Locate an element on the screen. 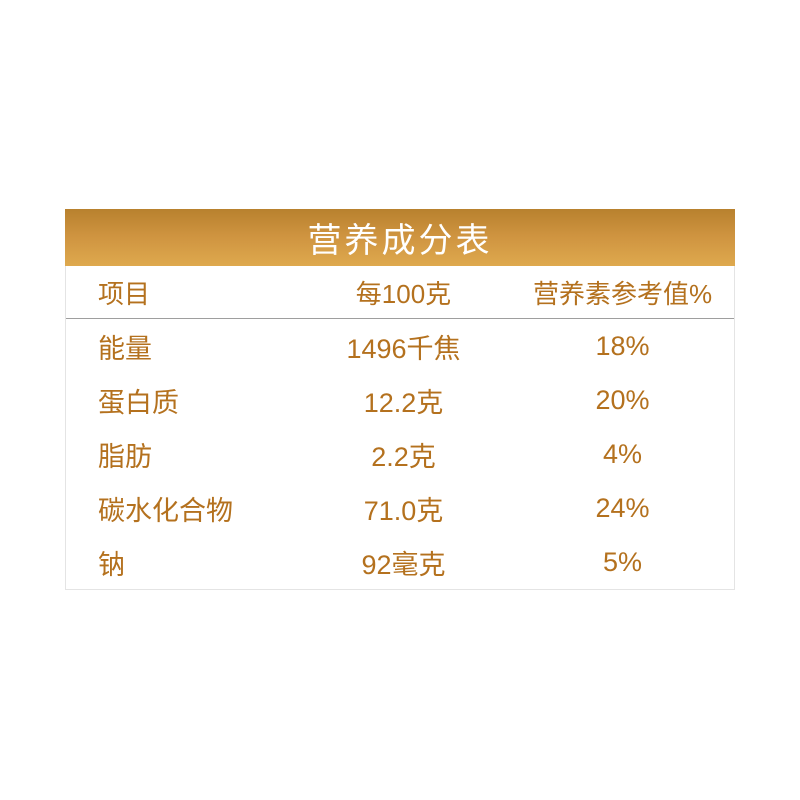 The width and height of the screenshot is (800, 800). column-header-nrv: 营养素参考值% is located at coordinates (622, 293).